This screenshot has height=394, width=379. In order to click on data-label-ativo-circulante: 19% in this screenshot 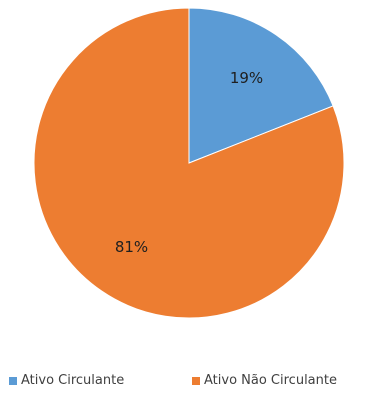, I will do `click(246, 78)`.